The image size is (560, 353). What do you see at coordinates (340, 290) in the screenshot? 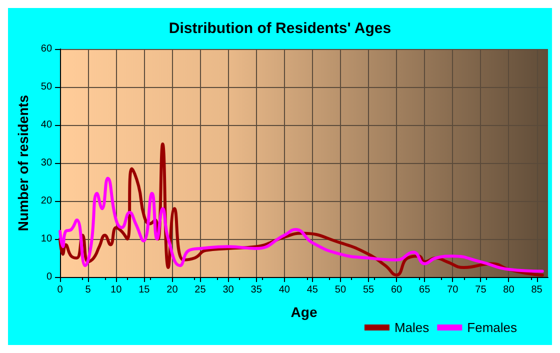
I see `x-tick-label: 50` at bounding box center [340, 290].